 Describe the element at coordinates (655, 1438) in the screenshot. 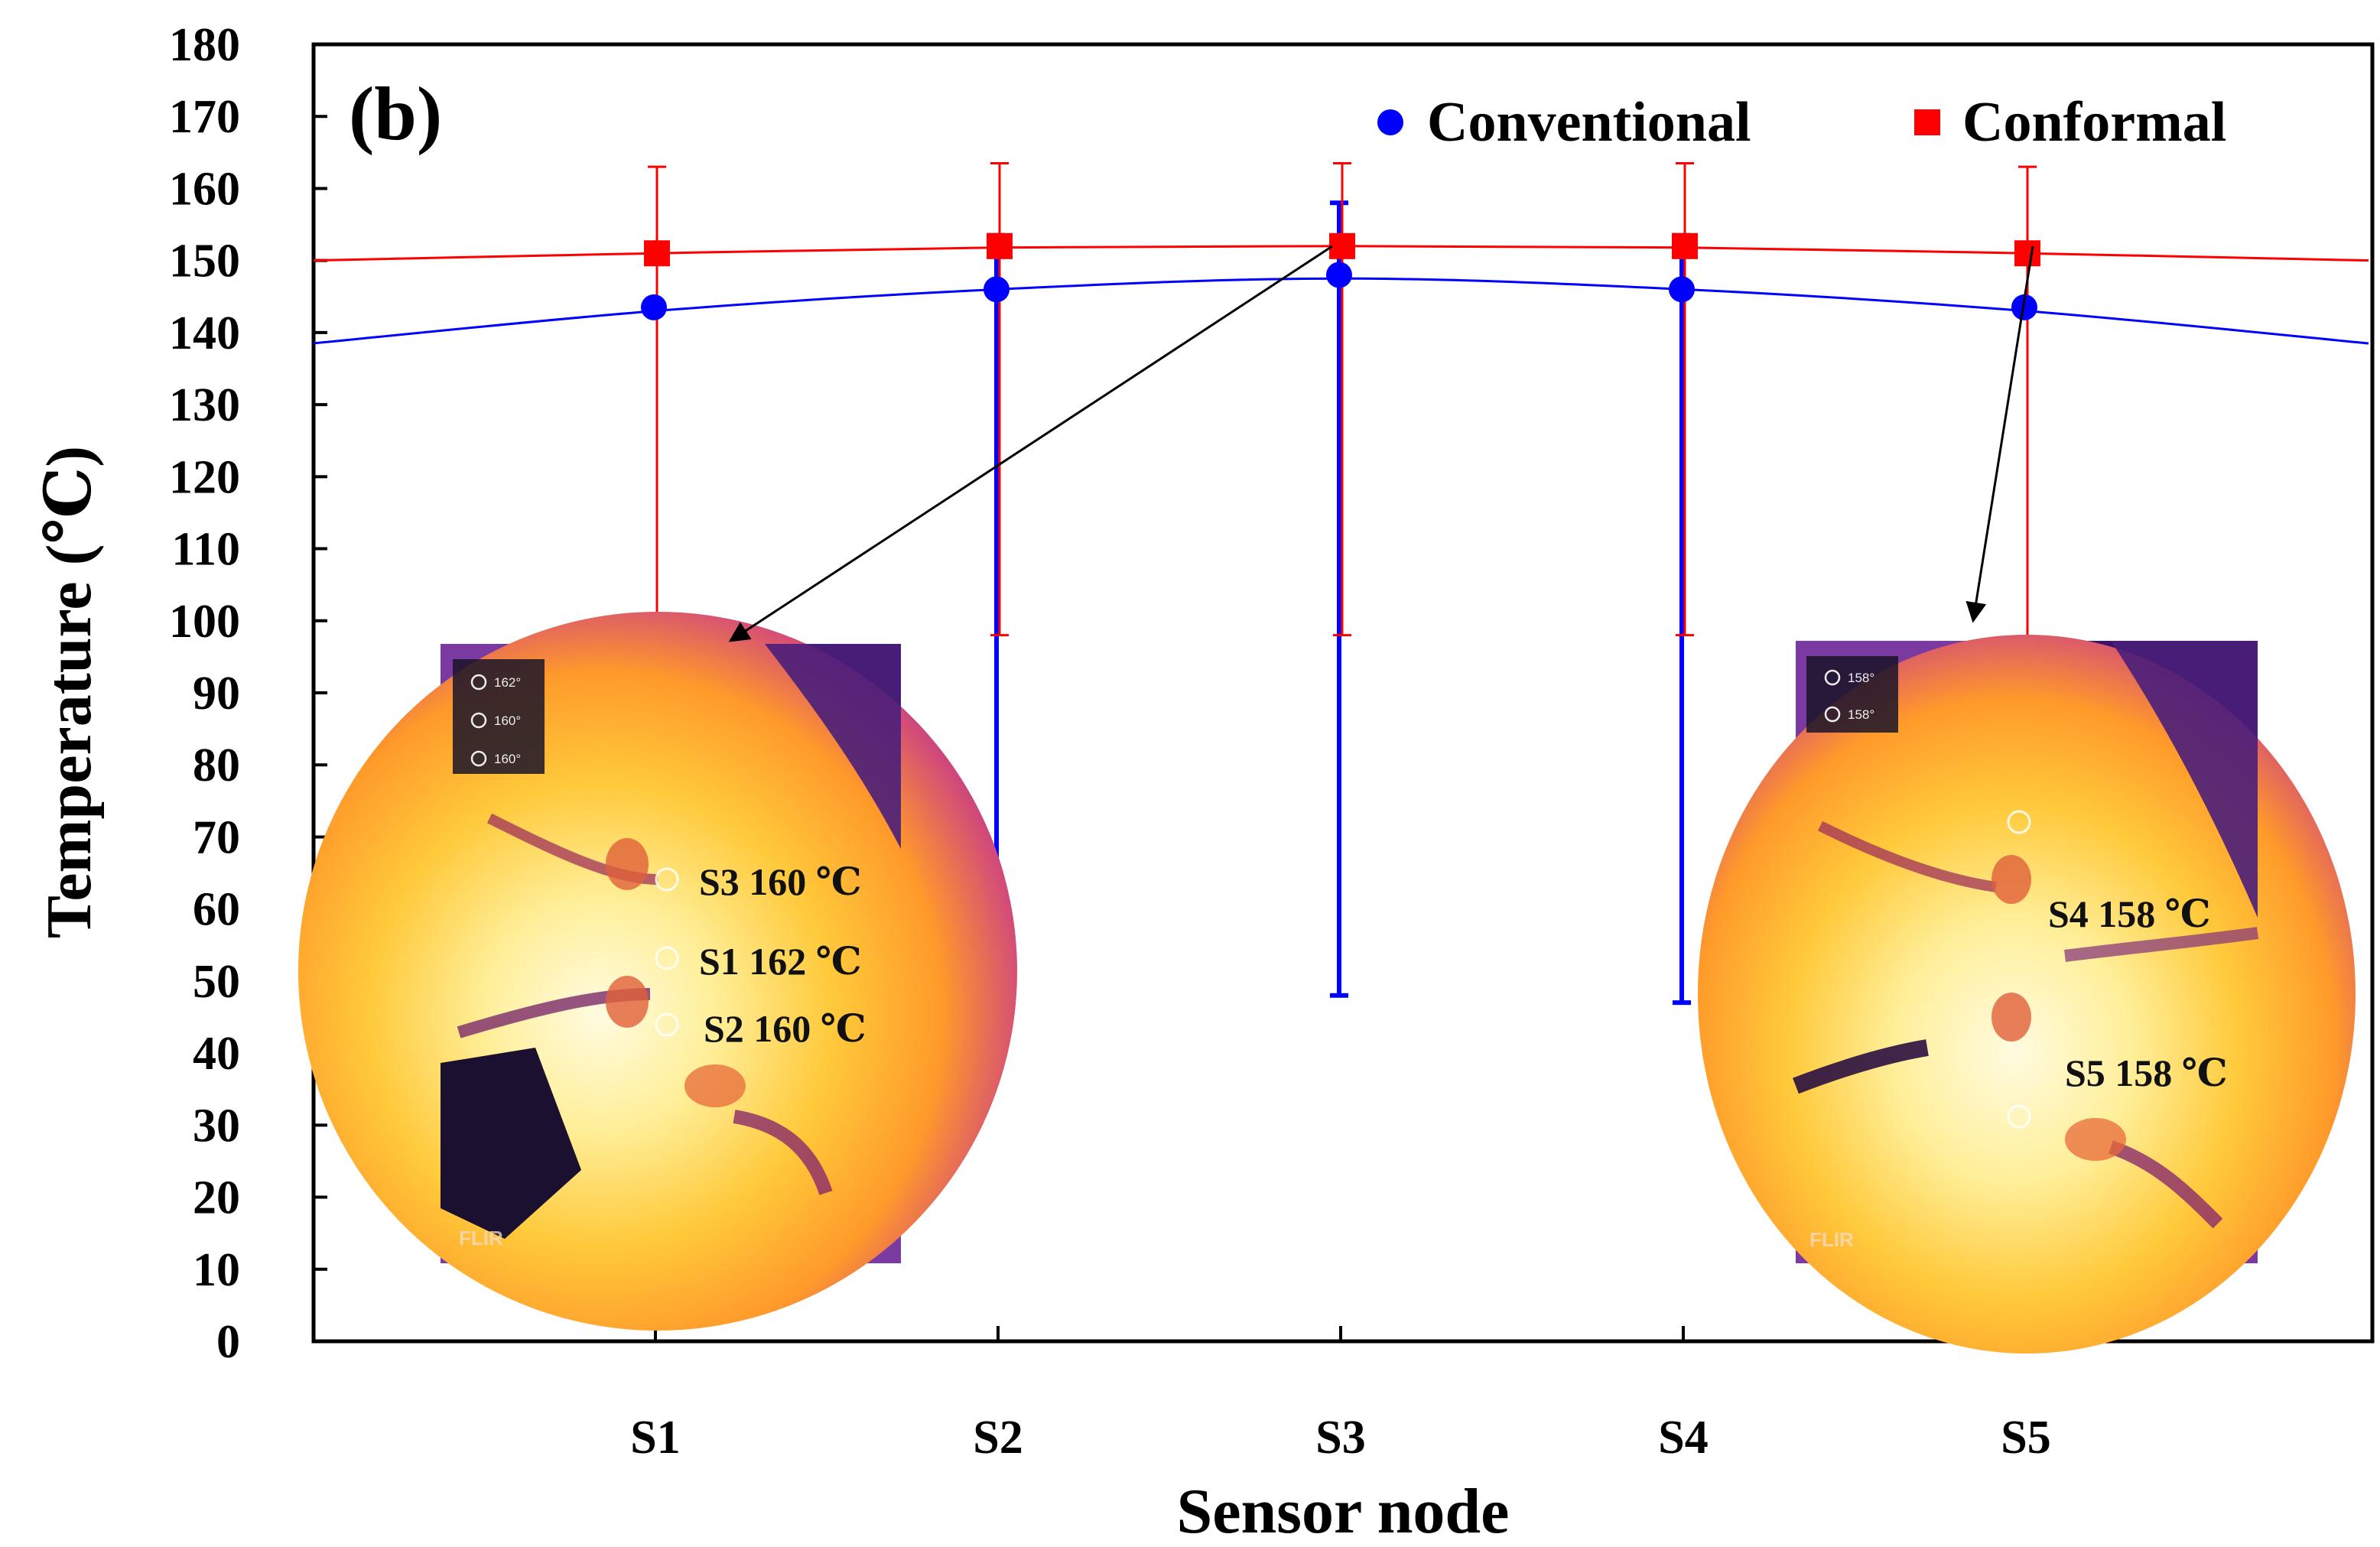

I see `x-tick-label-s1: S1` at that location.